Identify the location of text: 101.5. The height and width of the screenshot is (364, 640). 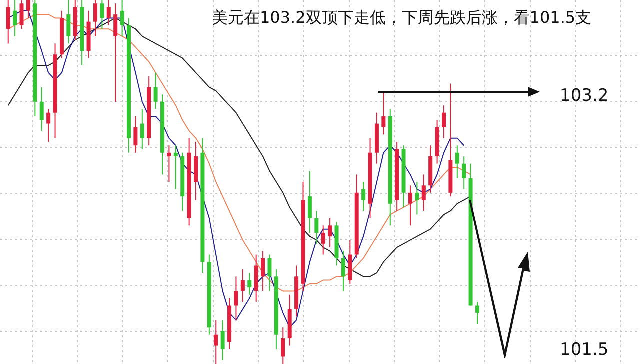
(584, 350).